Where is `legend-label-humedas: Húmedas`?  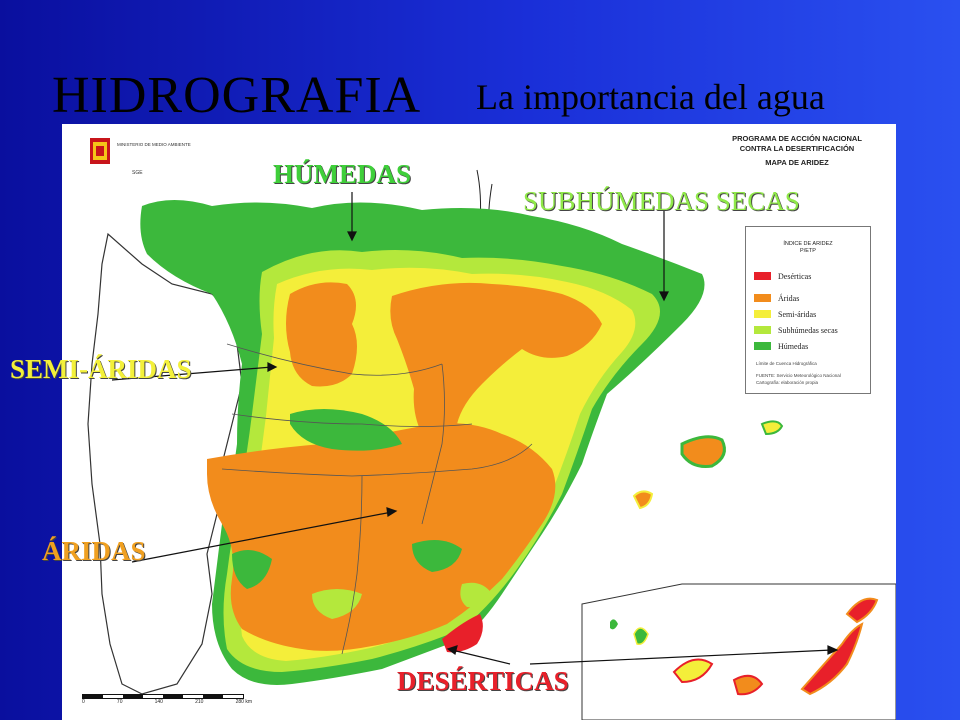
legend-label-humedas: Húmedas is located at coordinates (793, 346).